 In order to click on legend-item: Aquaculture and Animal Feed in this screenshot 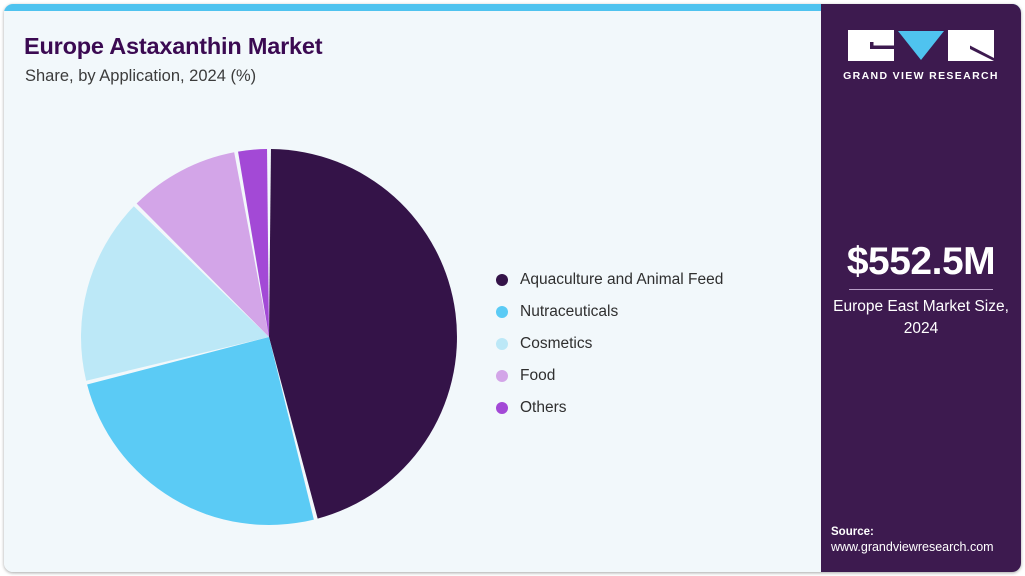, I will do `click(646, 280)`.